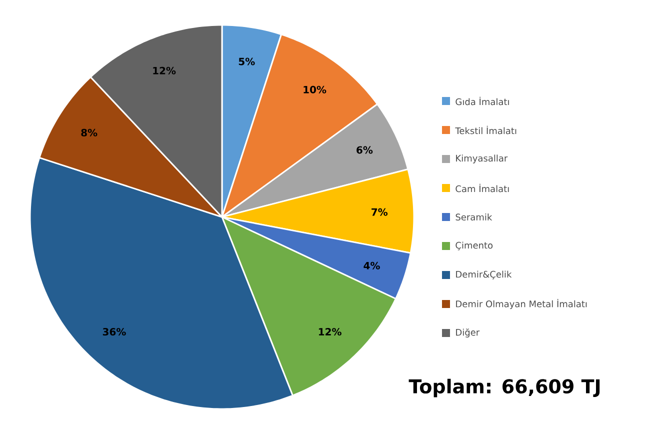 This screenshot has width=648, height=429. I want to click on legend-label: Seramik, so click(474, 217).